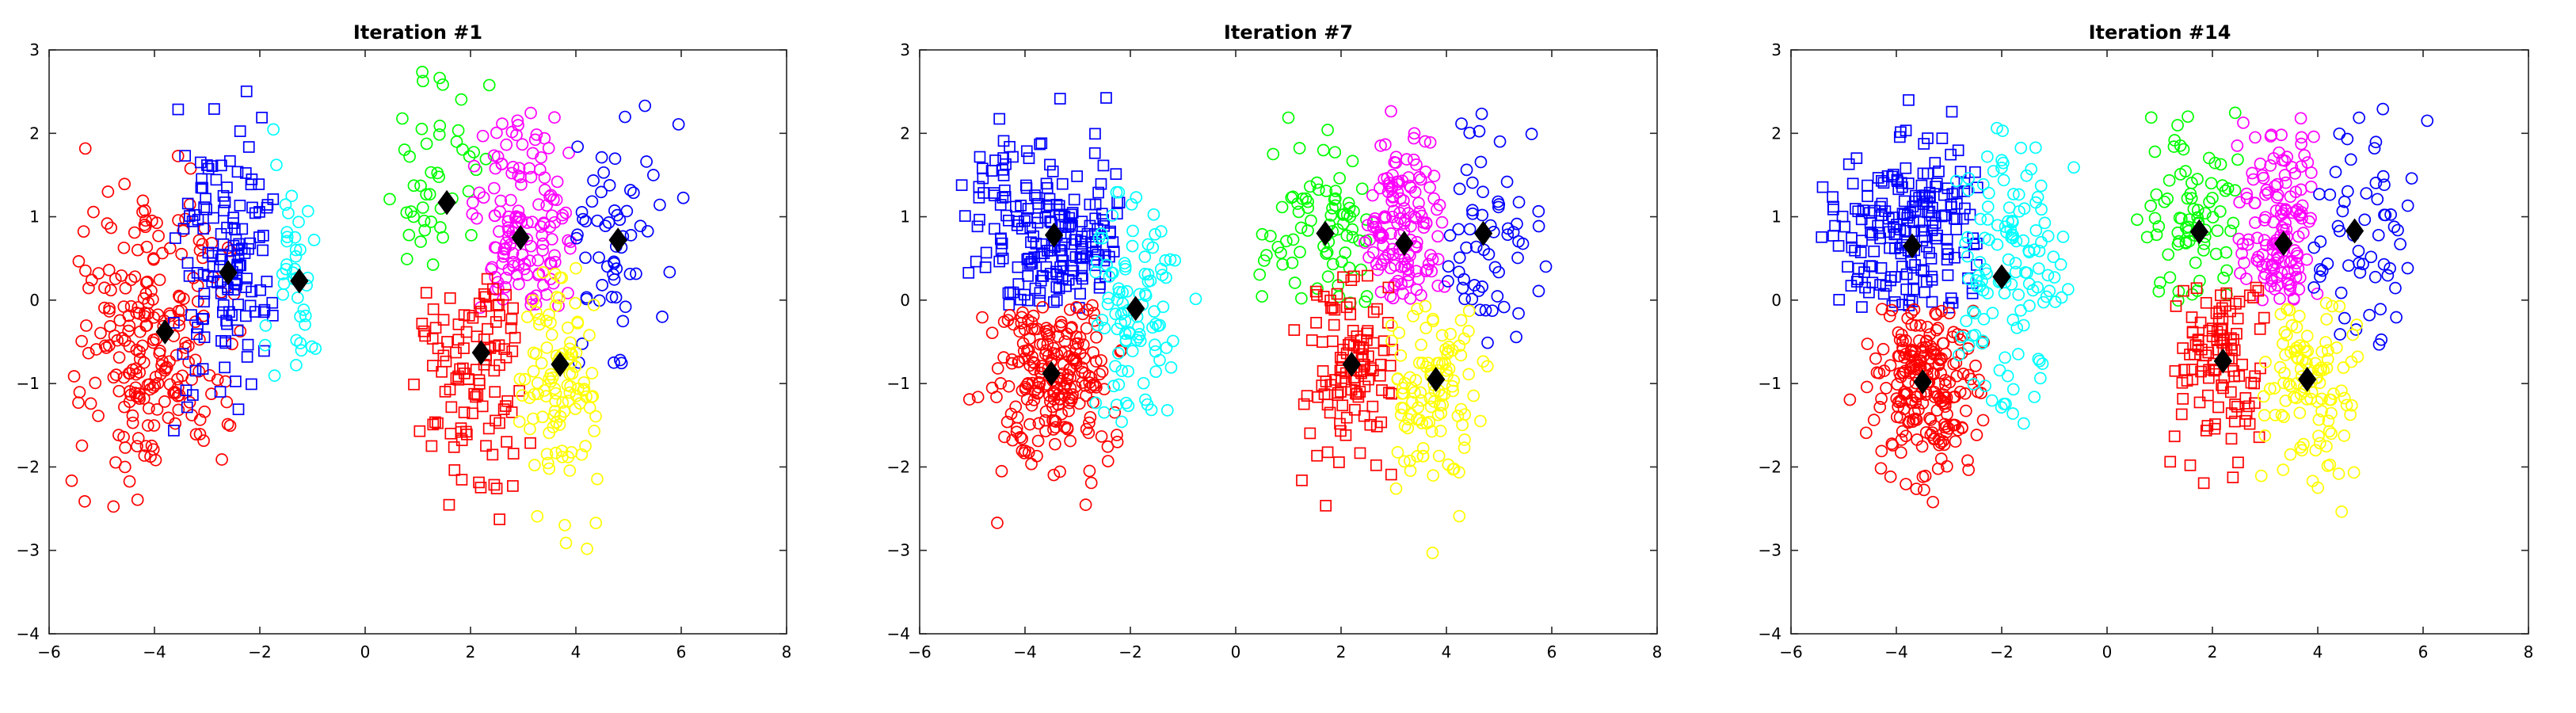  What do you see at coordinates (154, 652) in the screenshot?
I see `x-tick-label: −4` at bounding box center [154, 652].